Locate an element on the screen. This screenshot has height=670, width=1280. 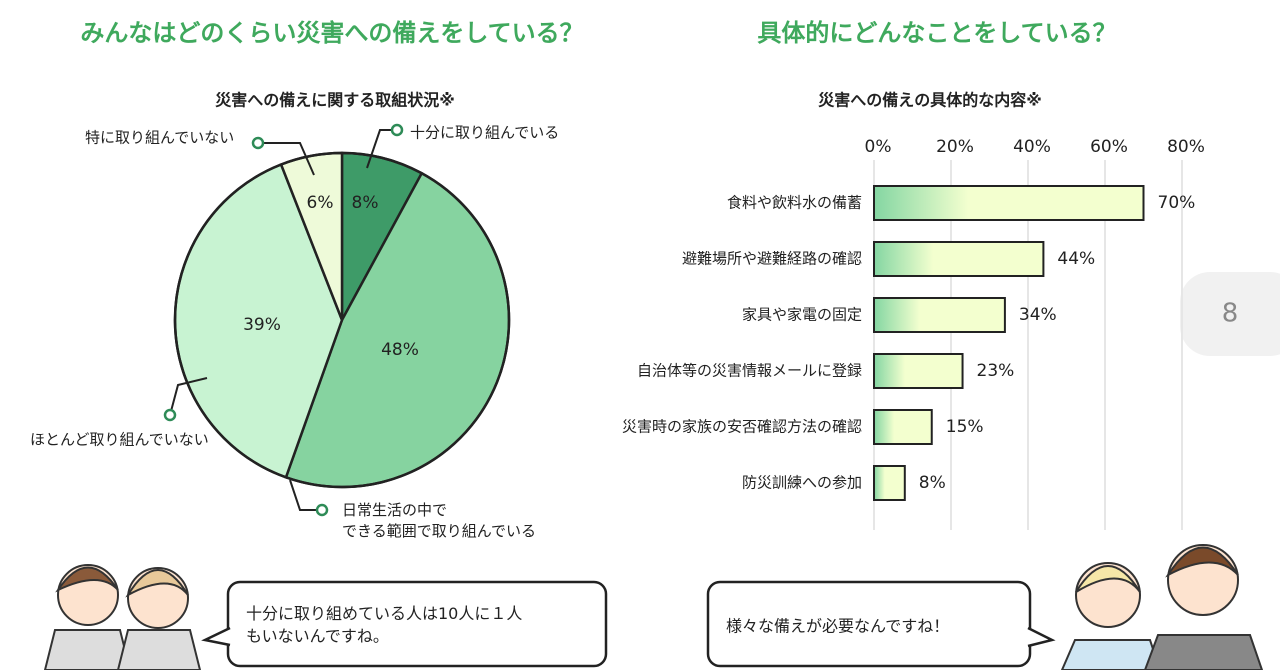
category-label: 食料や飲料水の備蓄 is located at coordinates (794, 203).